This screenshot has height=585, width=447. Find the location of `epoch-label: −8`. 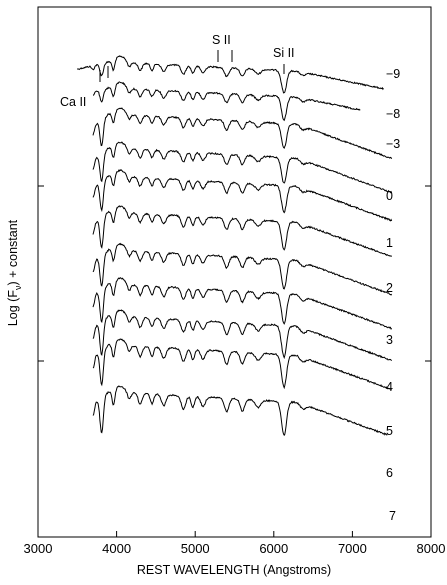

epoch-label: −8 is located at coordinates (393, 114).